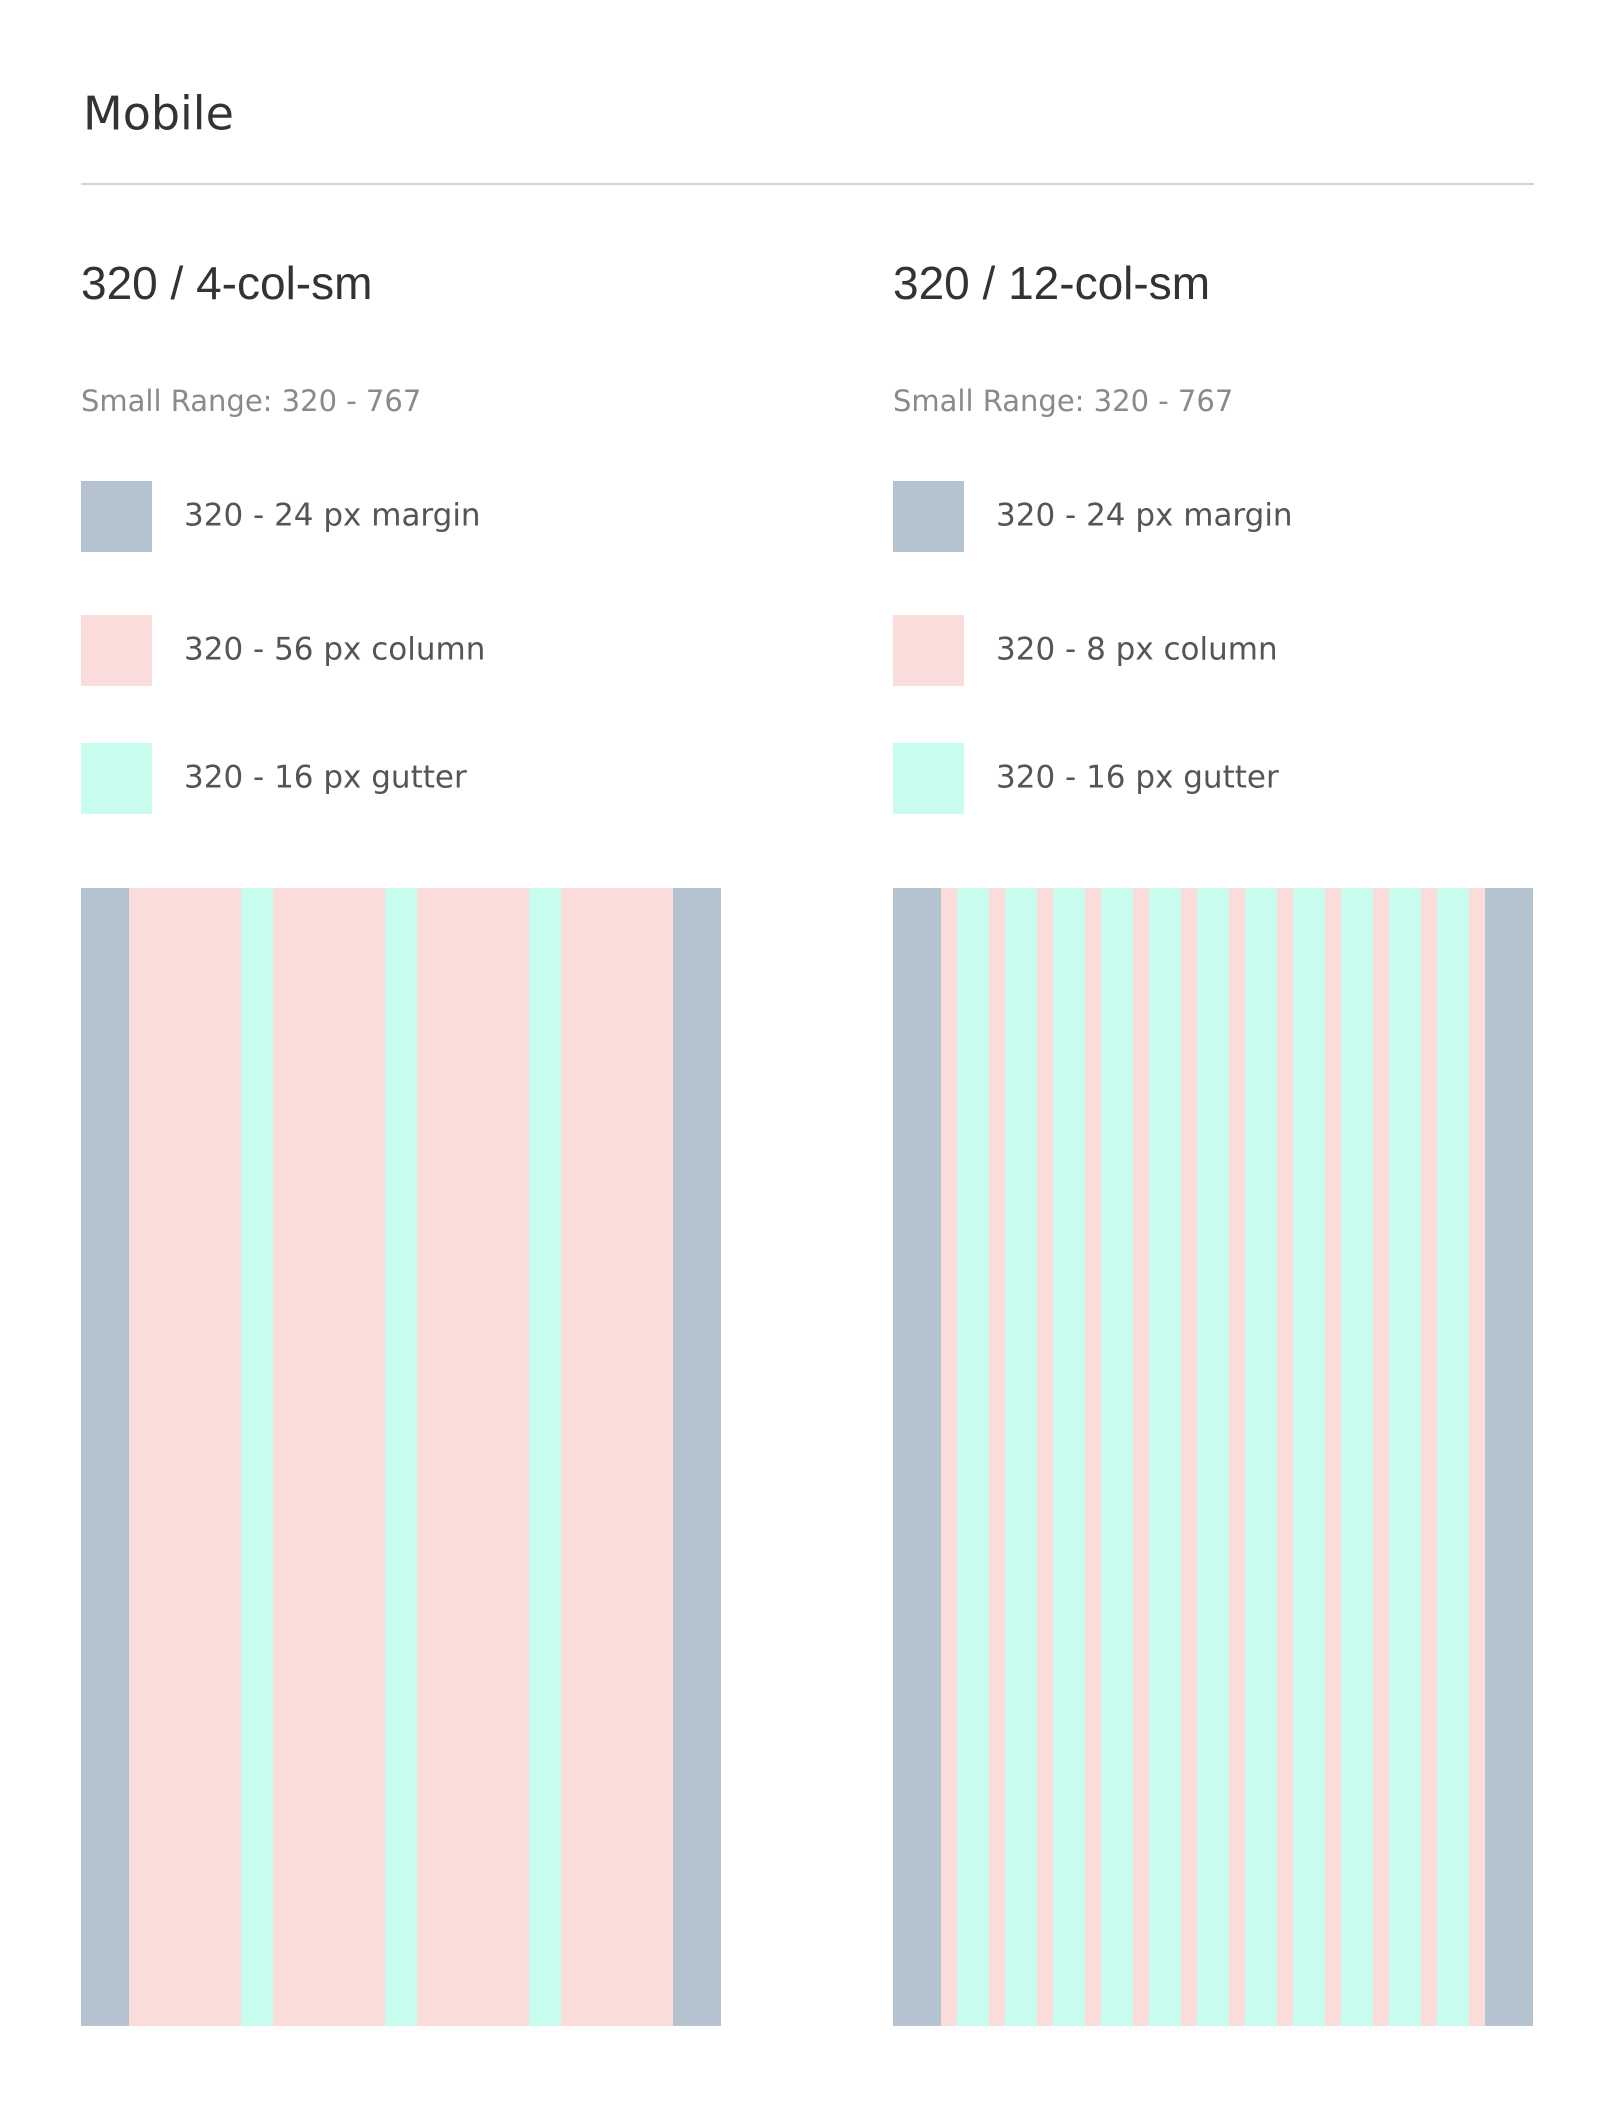 The image size is (1612, 2106). I want to click on legend-label: 320 - 8 px column, so click(1137, 650).